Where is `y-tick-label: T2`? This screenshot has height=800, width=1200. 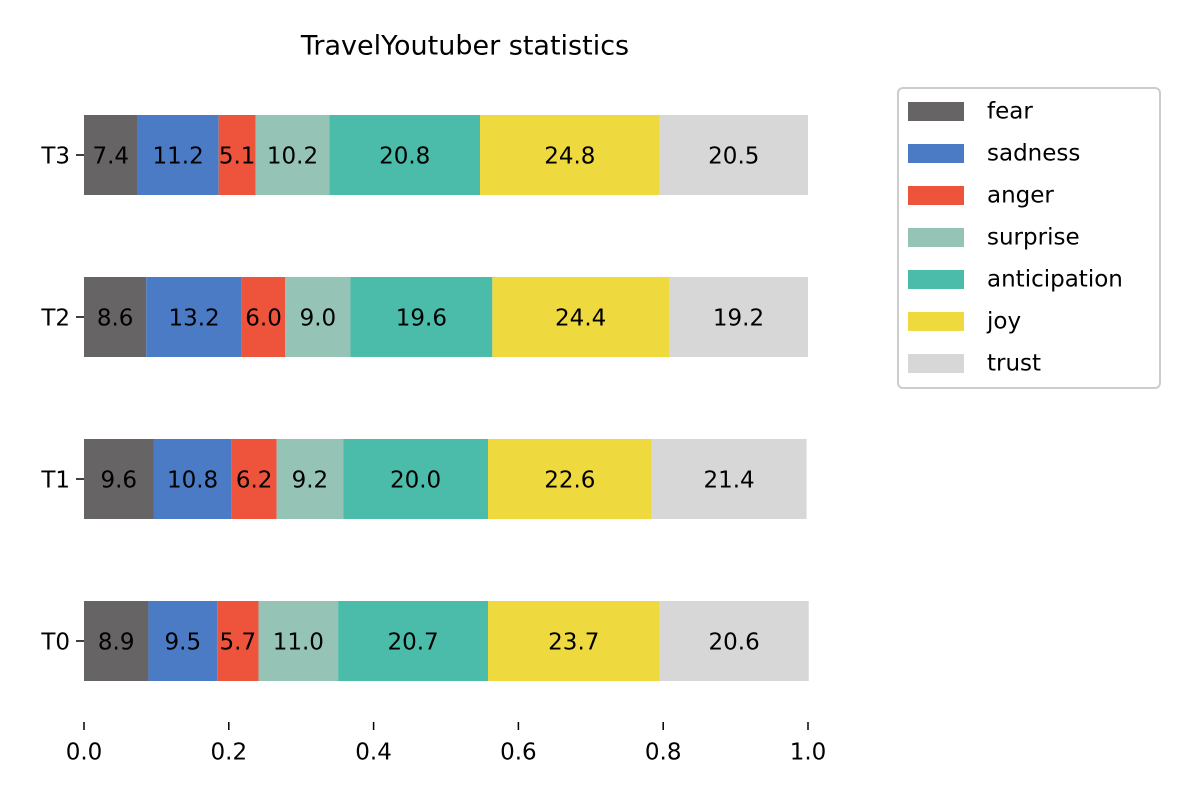
y-tick-label: T2 is located at coordinates (55, 319).